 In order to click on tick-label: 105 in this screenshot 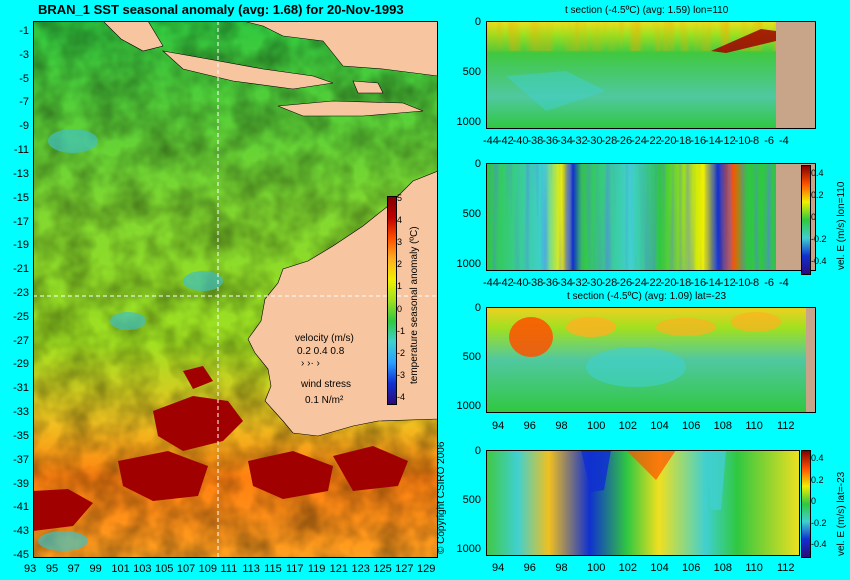, I will do `click(164, 569)`.